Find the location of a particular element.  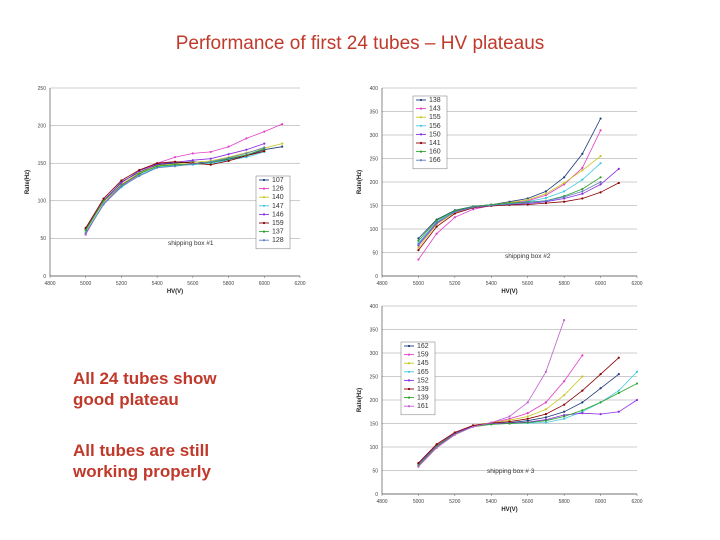

x-tick-label: 5200 is located at coordinates (454, 284).